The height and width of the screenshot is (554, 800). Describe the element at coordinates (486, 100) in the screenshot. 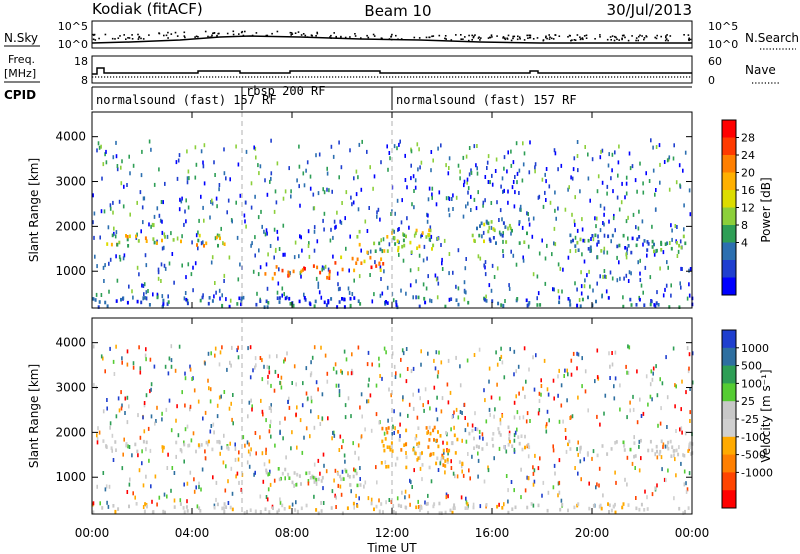

I see `cpid-segment-label: normalsound (fast) 157 RF` at that location.